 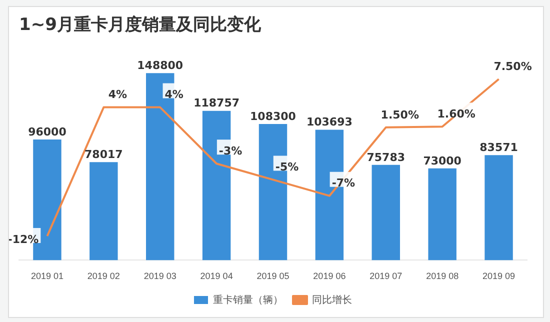 I want to click on data-label: 148800, so click(x=160, y=65).